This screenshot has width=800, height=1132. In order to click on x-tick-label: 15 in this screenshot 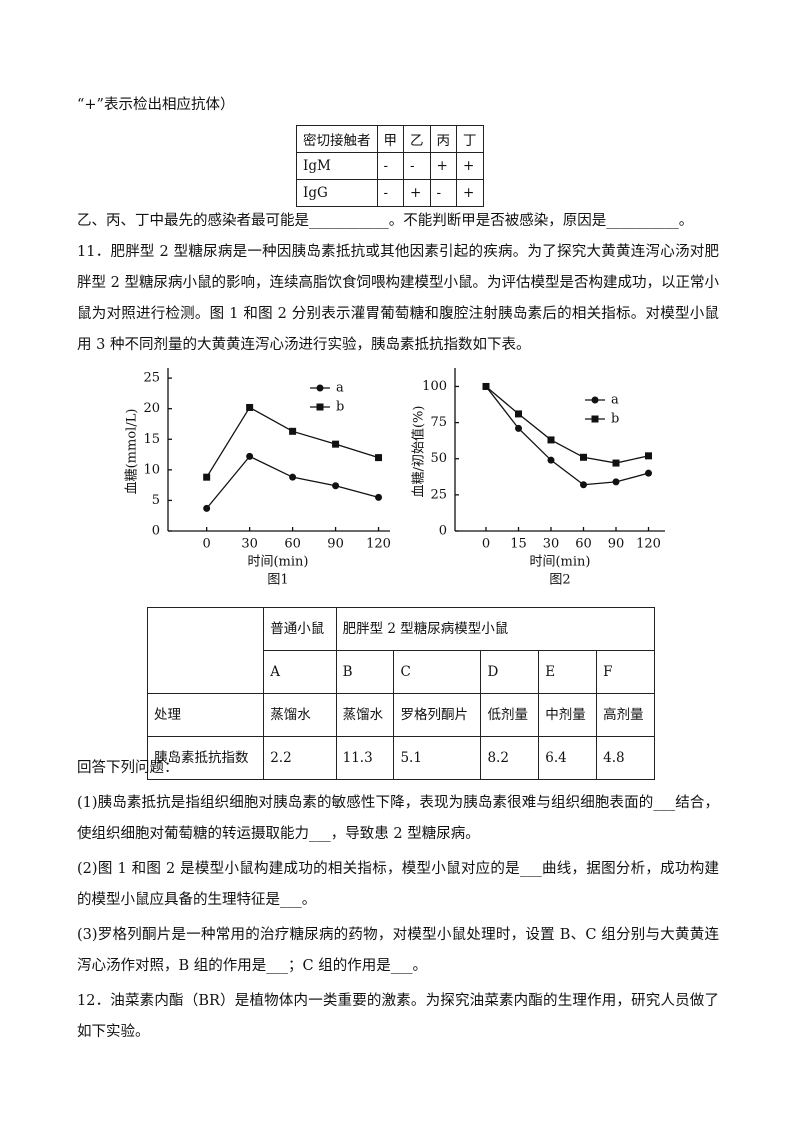, I will do `click(518, 544)`.